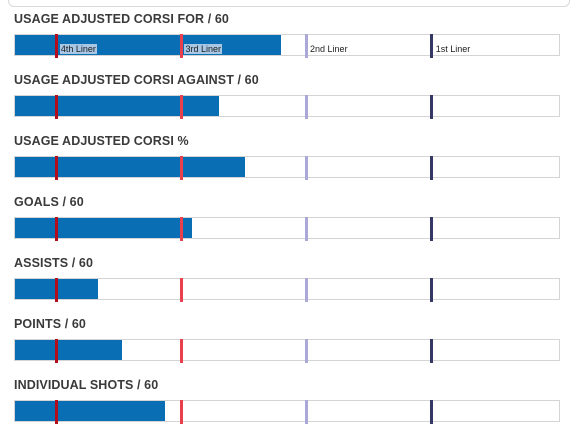 The width and height of the screenshot is (575, 443). I want to click on metric-title: GOALS / 60, so click(49, 202).